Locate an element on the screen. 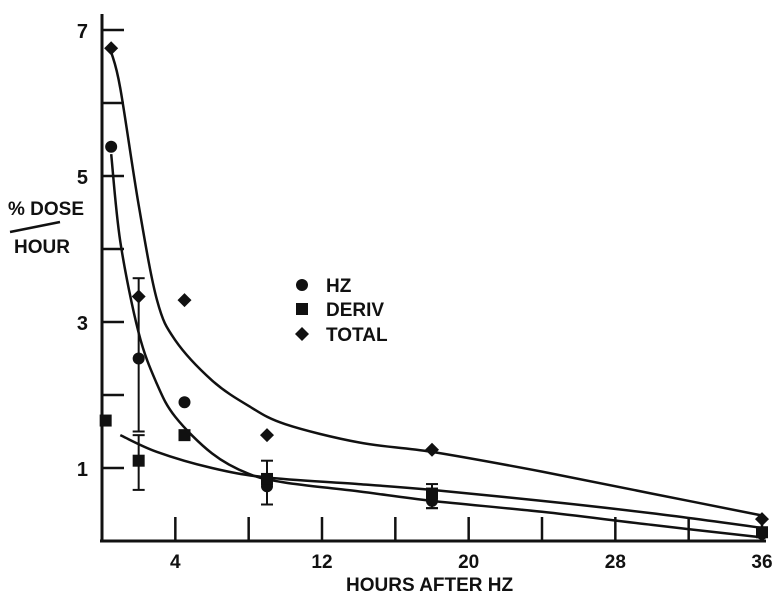  legend: HZ DERIV TOTAL is located at coordinates (341, 311).